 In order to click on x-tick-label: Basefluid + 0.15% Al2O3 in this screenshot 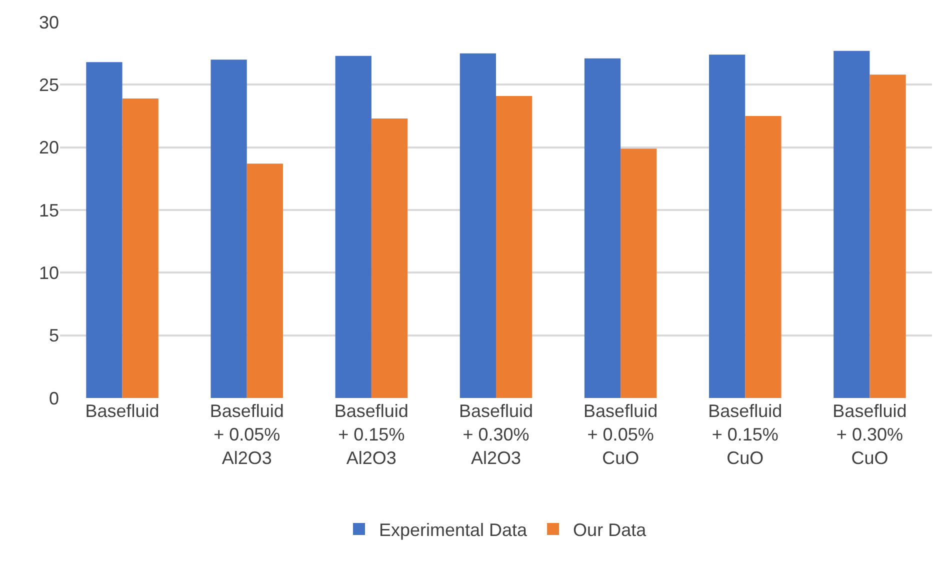, I will do `click(371, 434)`.